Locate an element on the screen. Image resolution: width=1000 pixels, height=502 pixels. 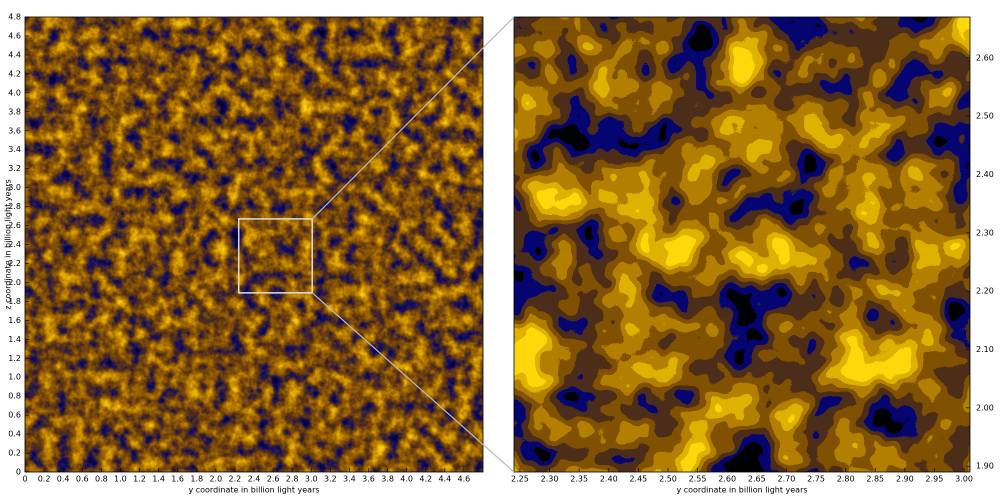
y-tick-label: 1.6 is located at coordinates (14, 320).